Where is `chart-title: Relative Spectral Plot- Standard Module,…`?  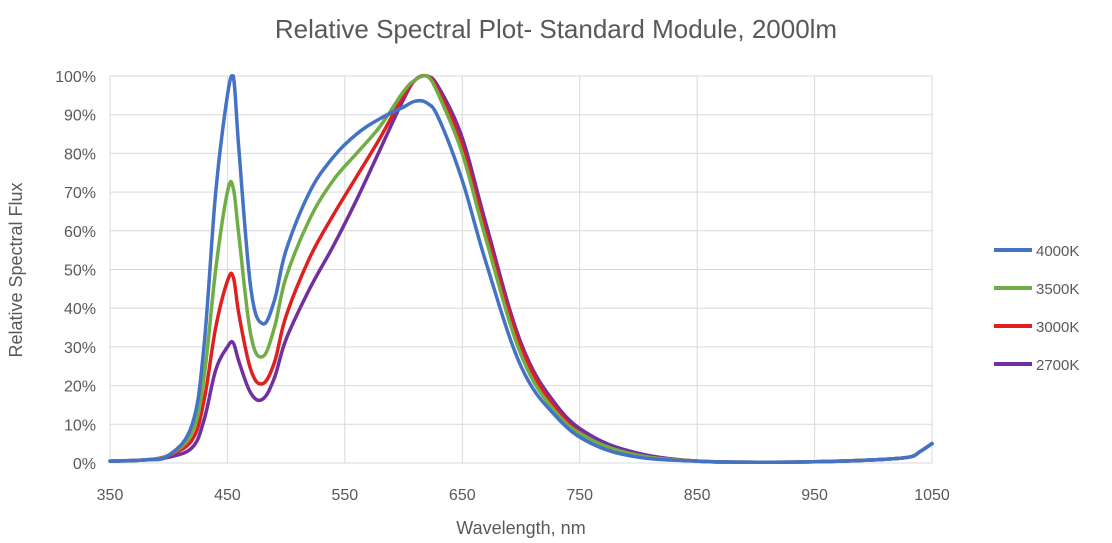
chart-title: Relative Spectral Plot- Standard Module,… is located at coordinates (556, 29).